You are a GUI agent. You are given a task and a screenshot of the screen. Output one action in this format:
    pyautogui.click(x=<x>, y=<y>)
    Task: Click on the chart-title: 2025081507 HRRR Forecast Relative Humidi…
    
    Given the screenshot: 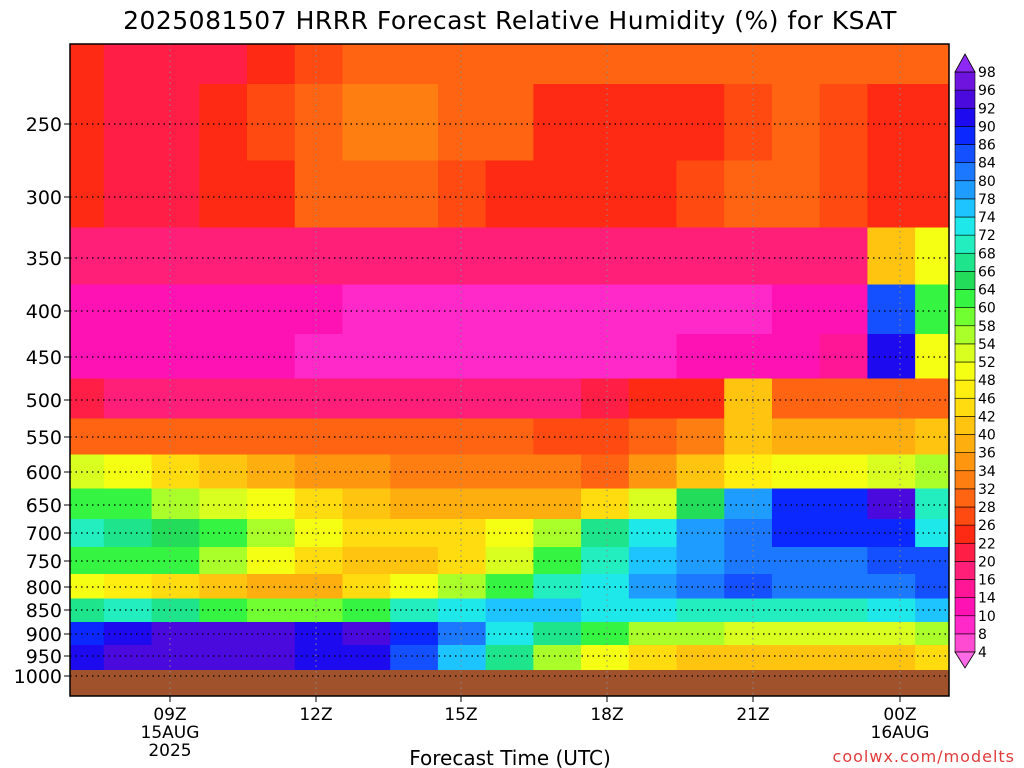 What is the action you would take?
    pyautogui.click(x=510, y=20)
    